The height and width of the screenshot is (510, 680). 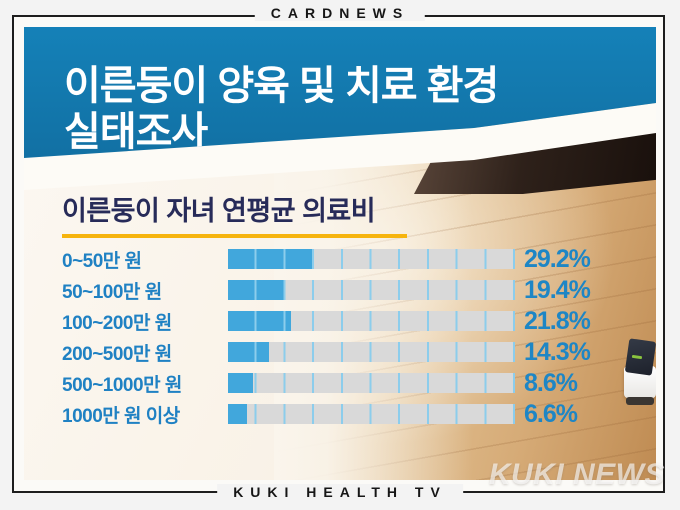 What do you see at coordinates (551, 413) in the screenshot?
I see `bar-value-label: 6.6%` at bounding box center [551, 413].